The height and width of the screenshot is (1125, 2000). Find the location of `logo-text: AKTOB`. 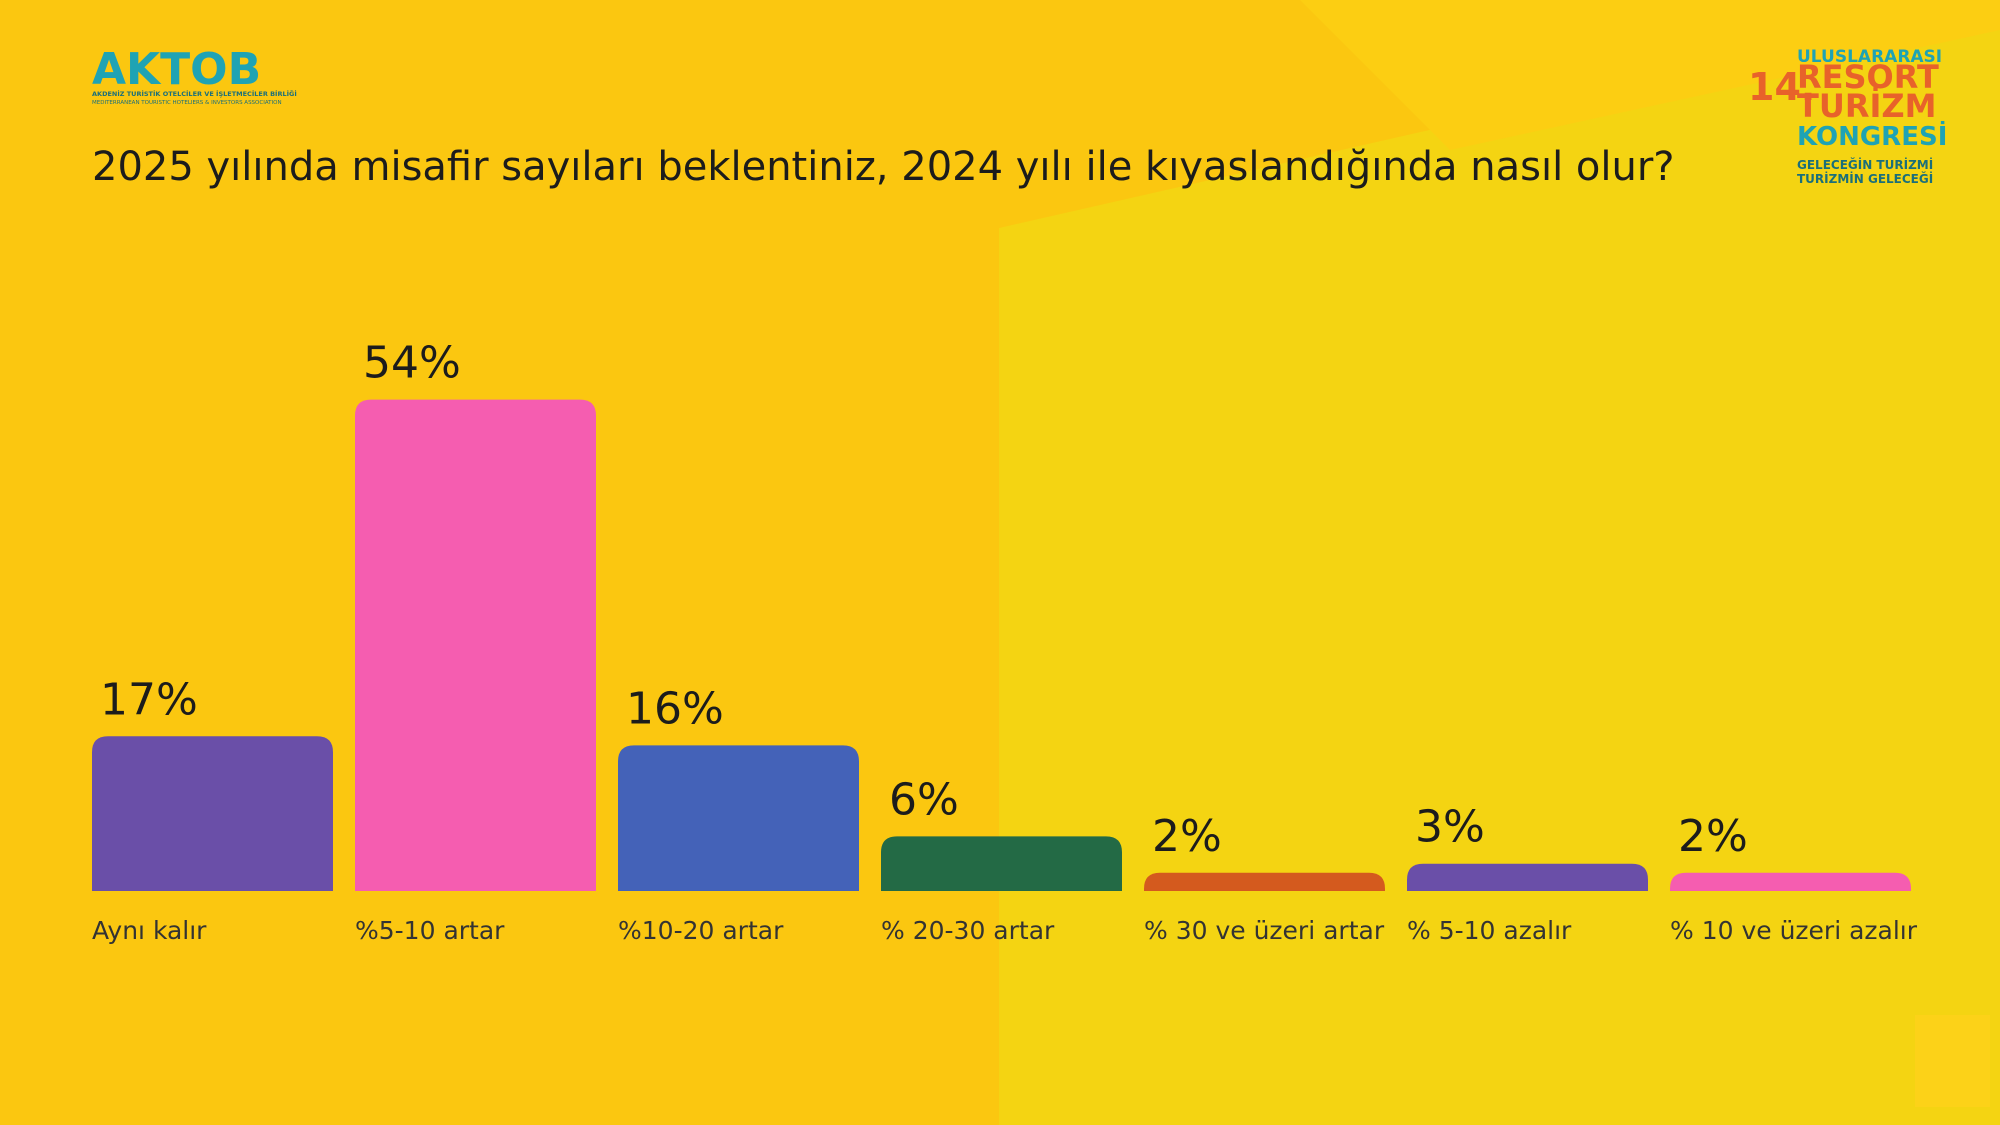

logo-text: AKTOB is located at coordinates (176, 69).